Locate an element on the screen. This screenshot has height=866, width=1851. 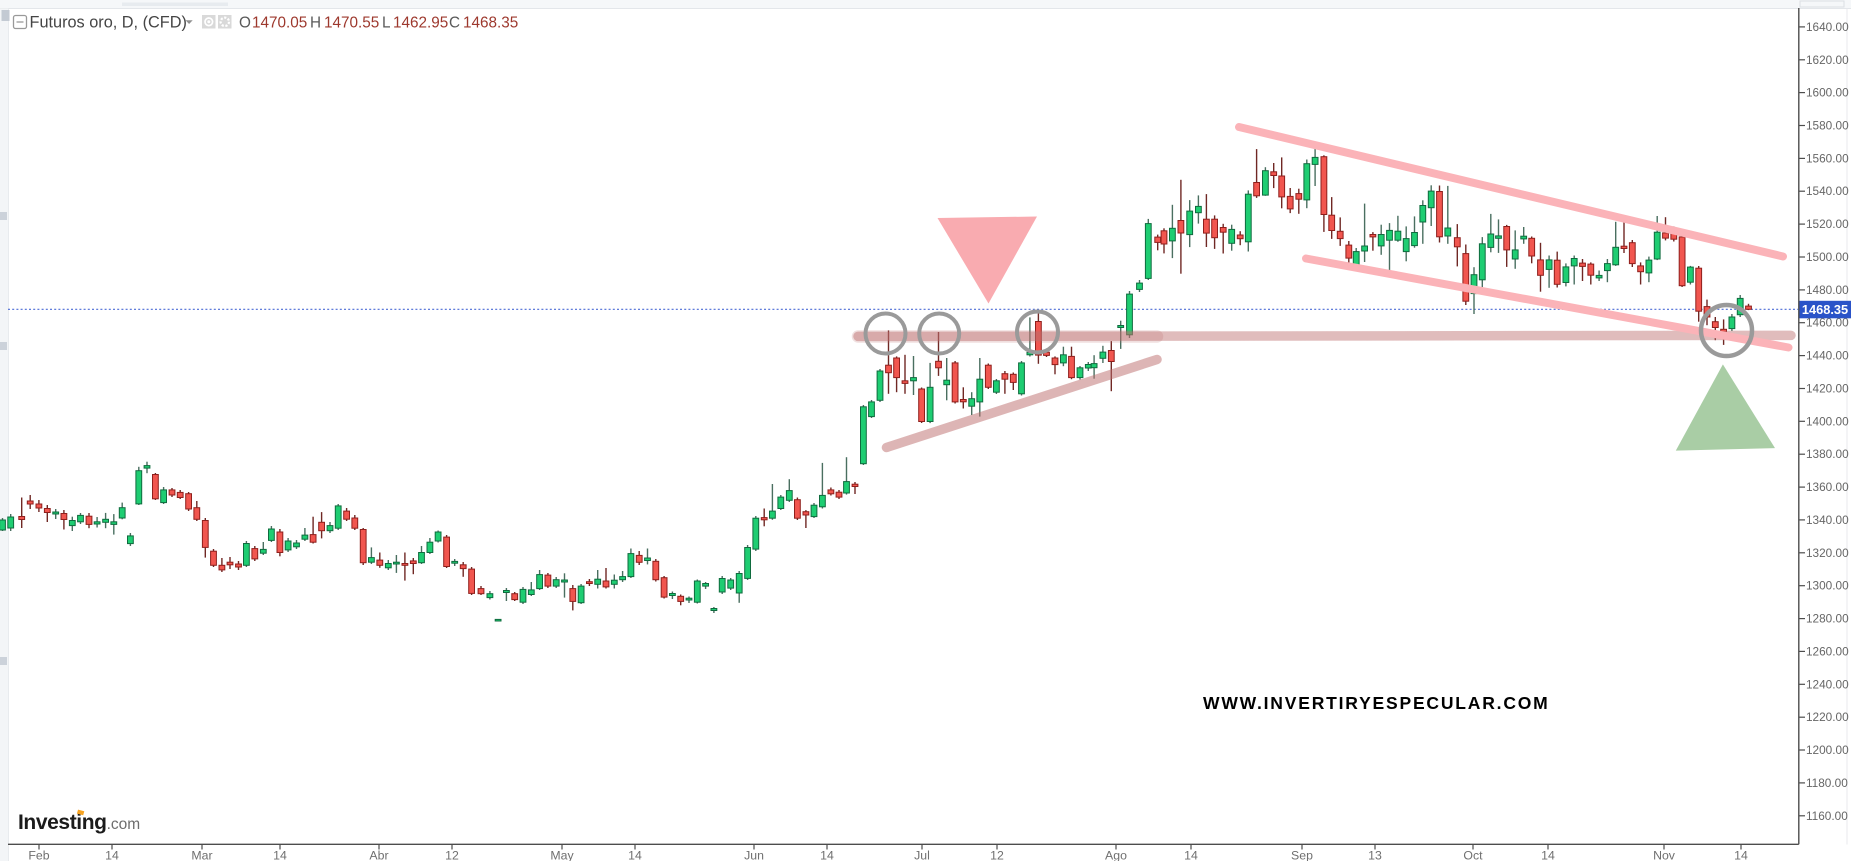
svg-text: WWW.INVERTIRYESPECULAR.COM is located at coordinates (1376, 703).